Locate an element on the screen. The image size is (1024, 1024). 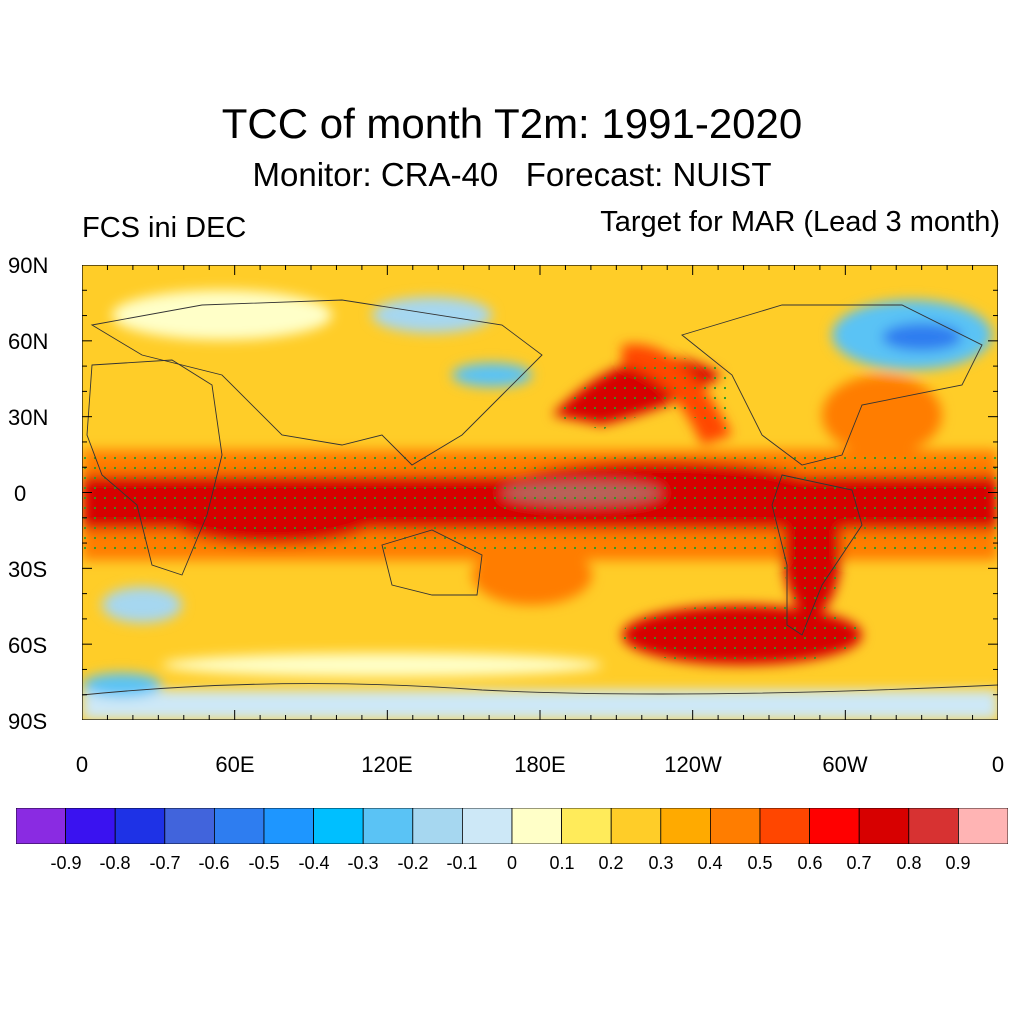
southern-ocean-indian is located at coordinates (382, 665).